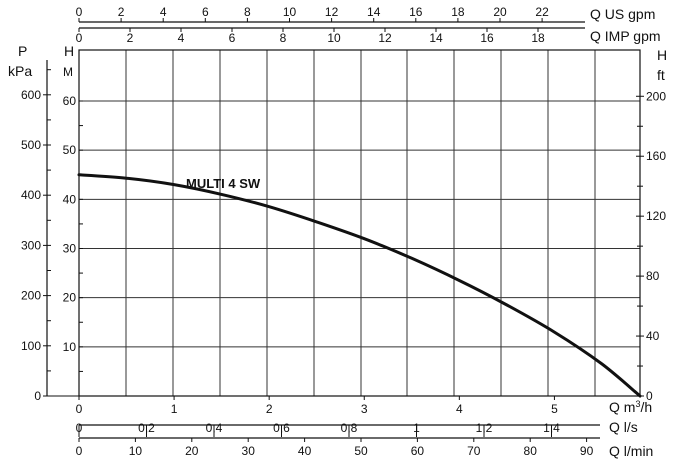 This screenshot has width=684, height=465. What do you see at coordinates (79, 451) in the screenshot?
I see `x-lmin-tick-label-0: 0` at bounding box center [79, 451].